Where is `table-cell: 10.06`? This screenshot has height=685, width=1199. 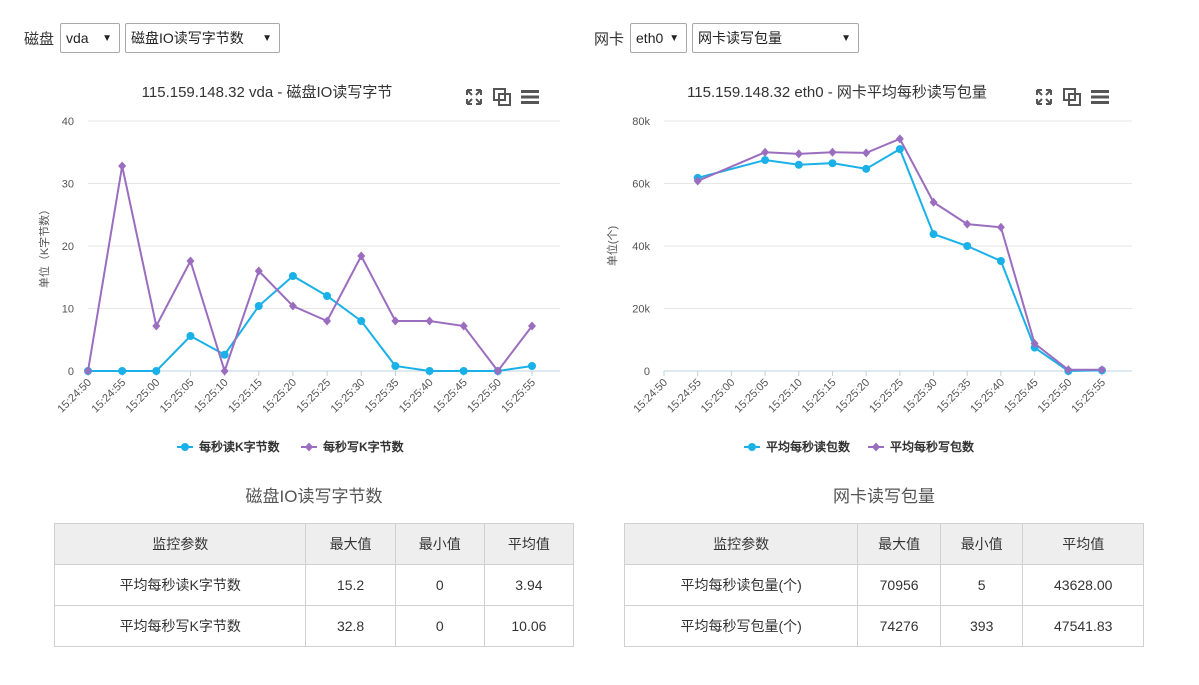 table-cell: 10.06 is located at coordinates (529, 626).